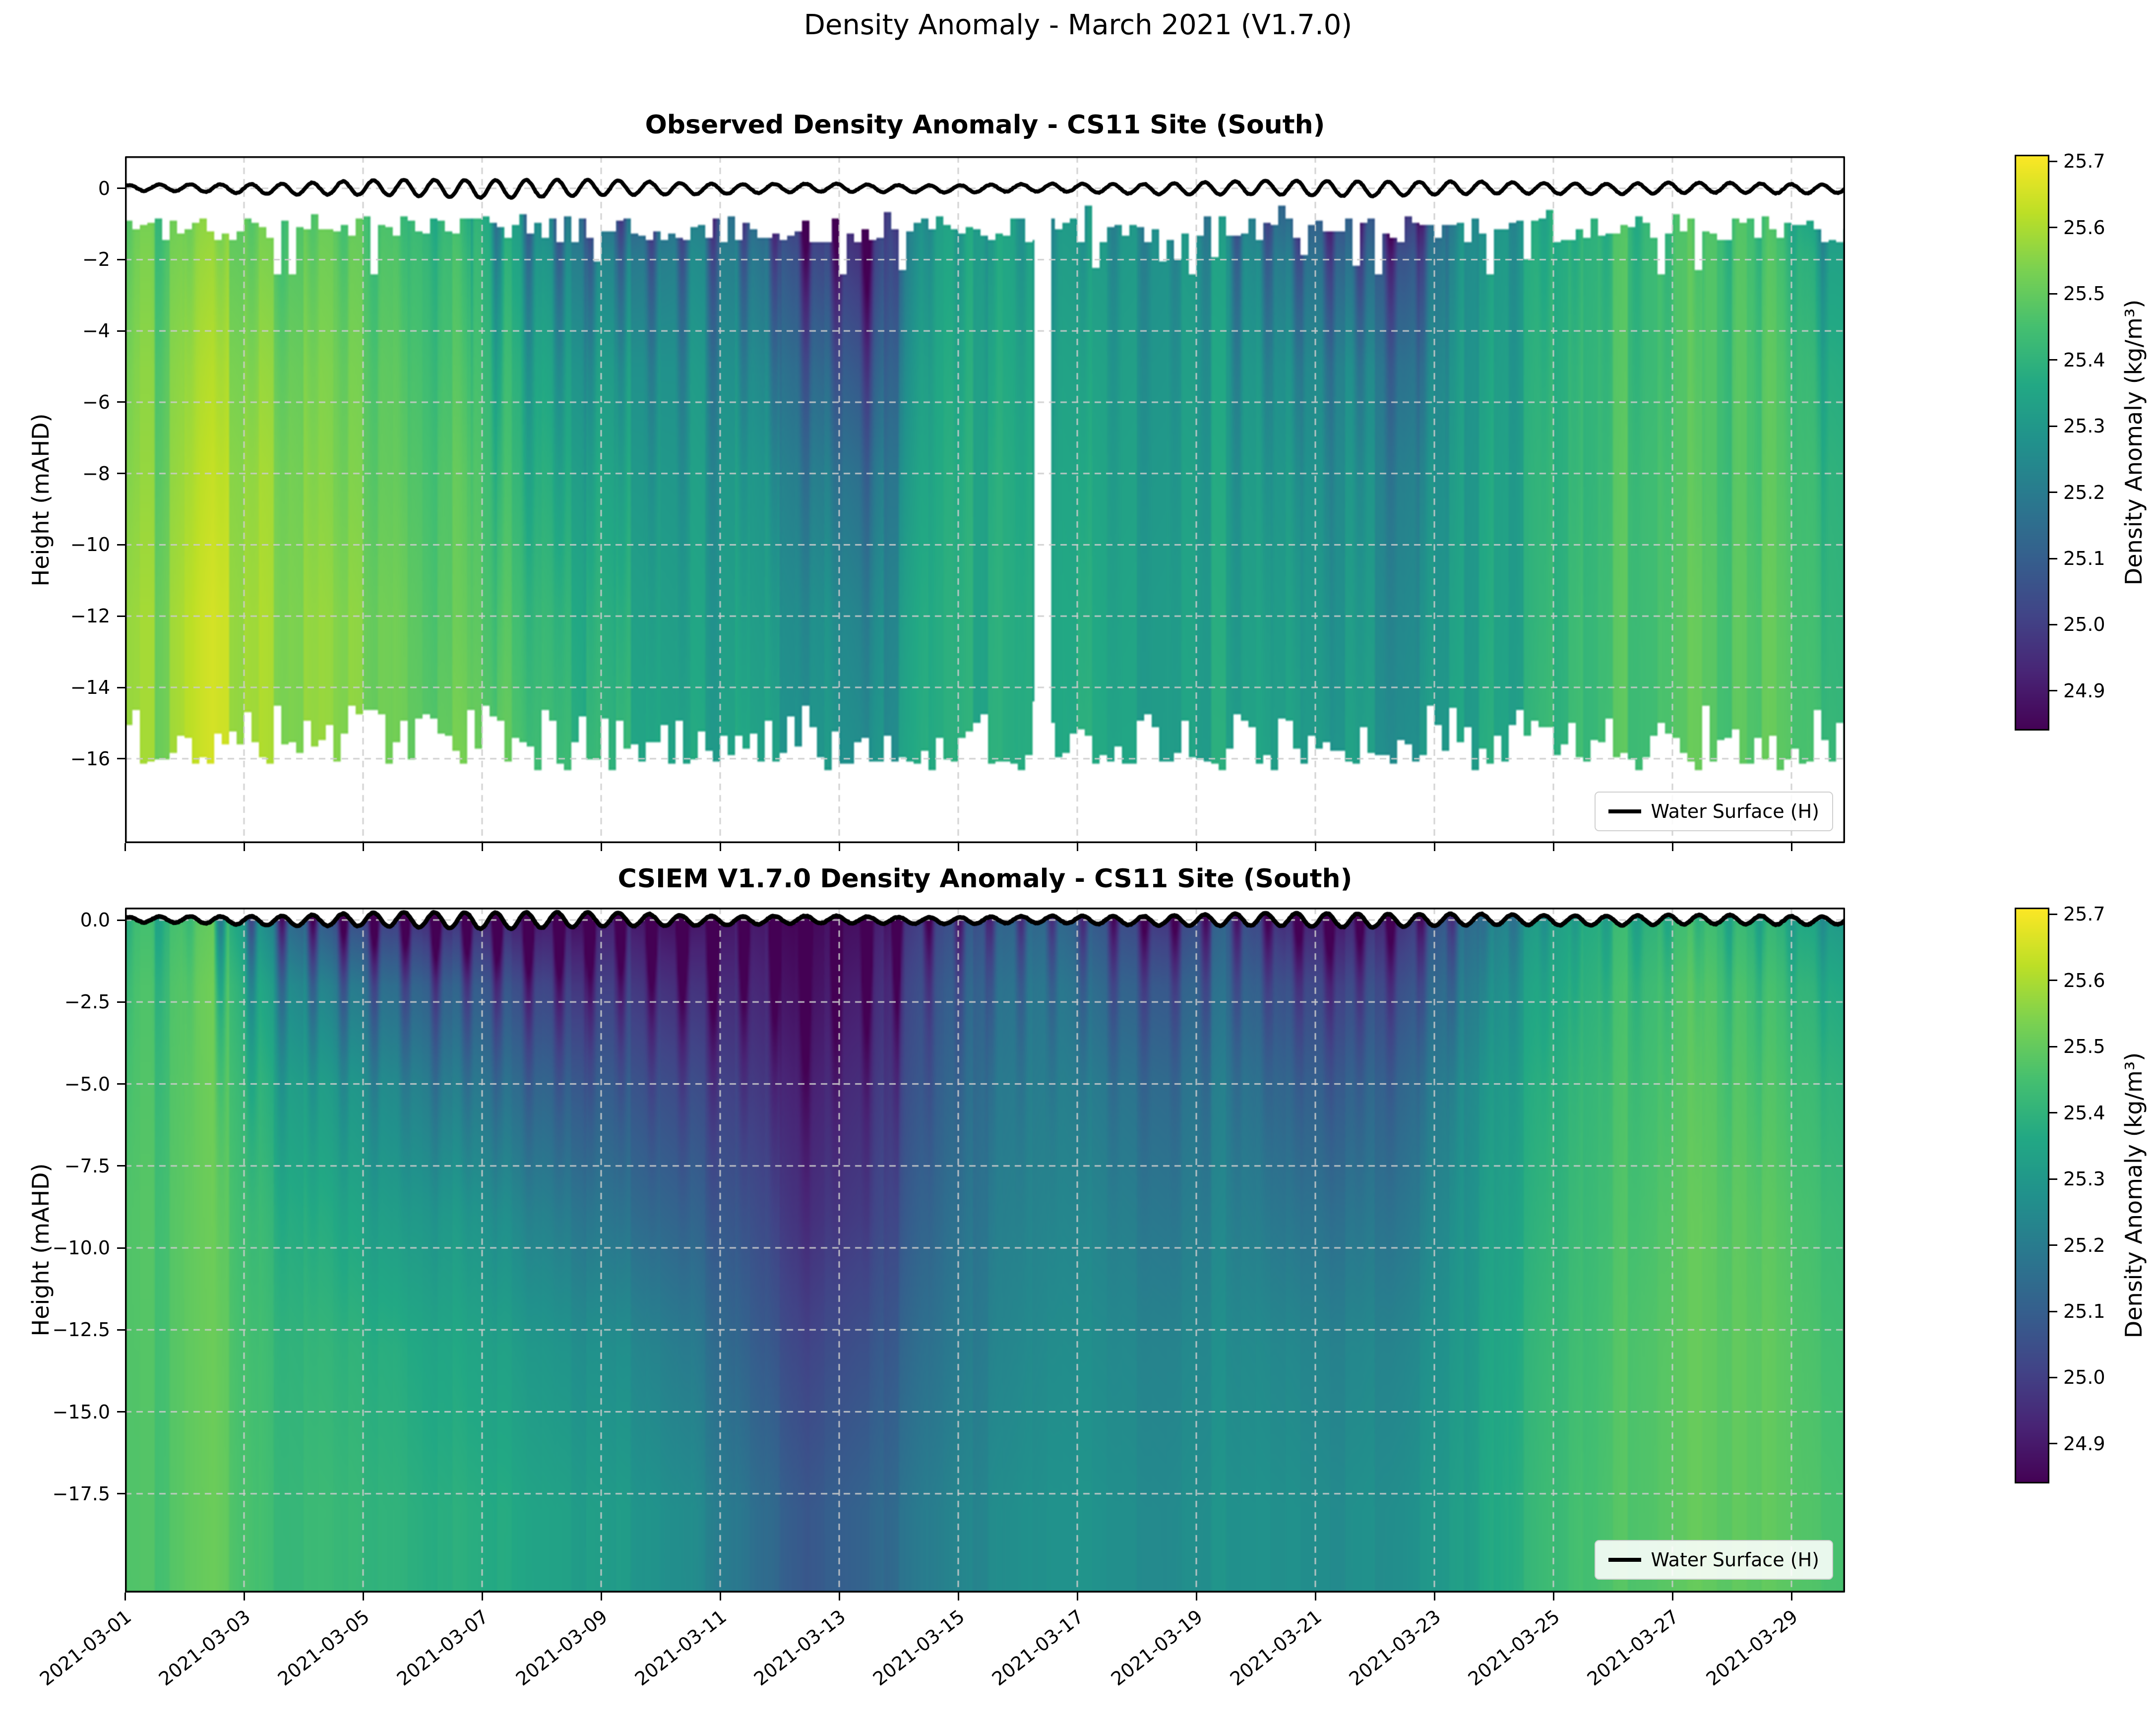  What do you see at coordinates (1037, 1647) in the screenshot?
I see `x-tick-label: 2021-03-17` at bounding box center [1037, 1647].